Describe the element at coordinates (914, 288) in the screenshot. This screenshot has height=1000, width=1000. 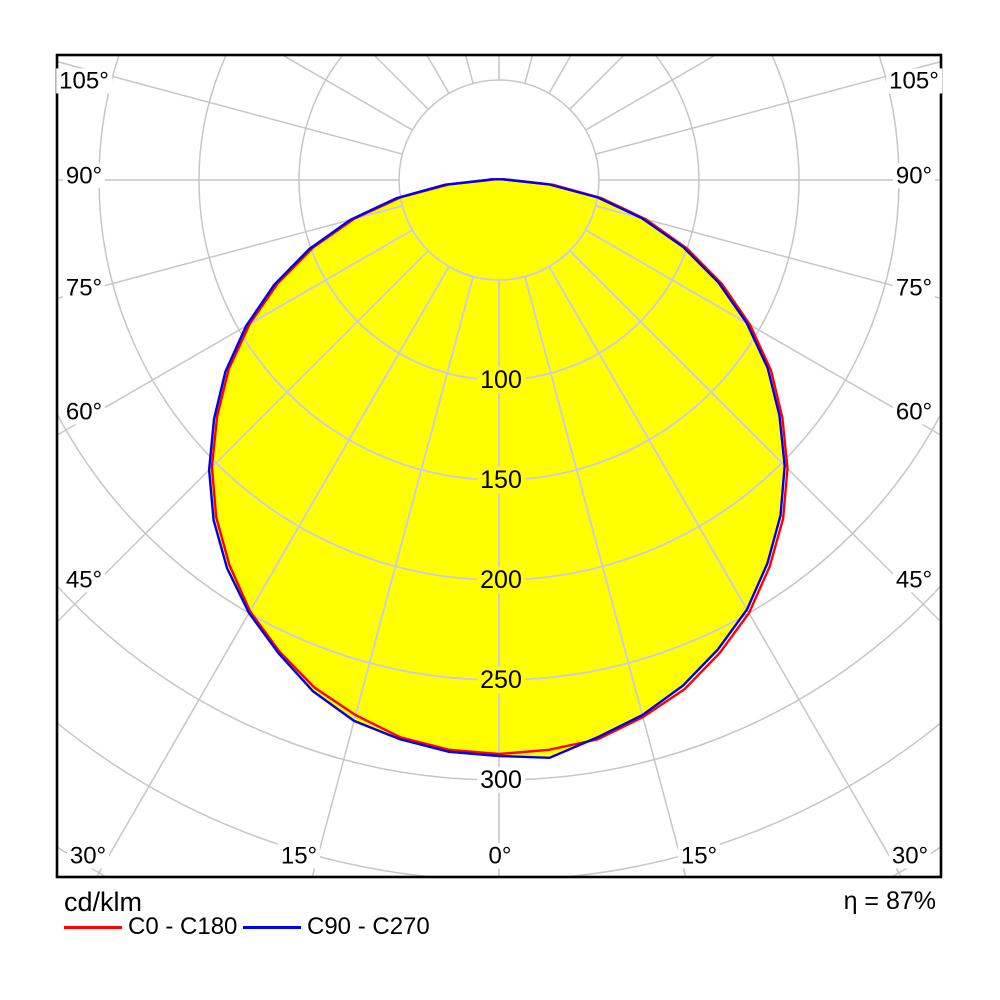
I see `angle-label-right-75: 75°` at that location.